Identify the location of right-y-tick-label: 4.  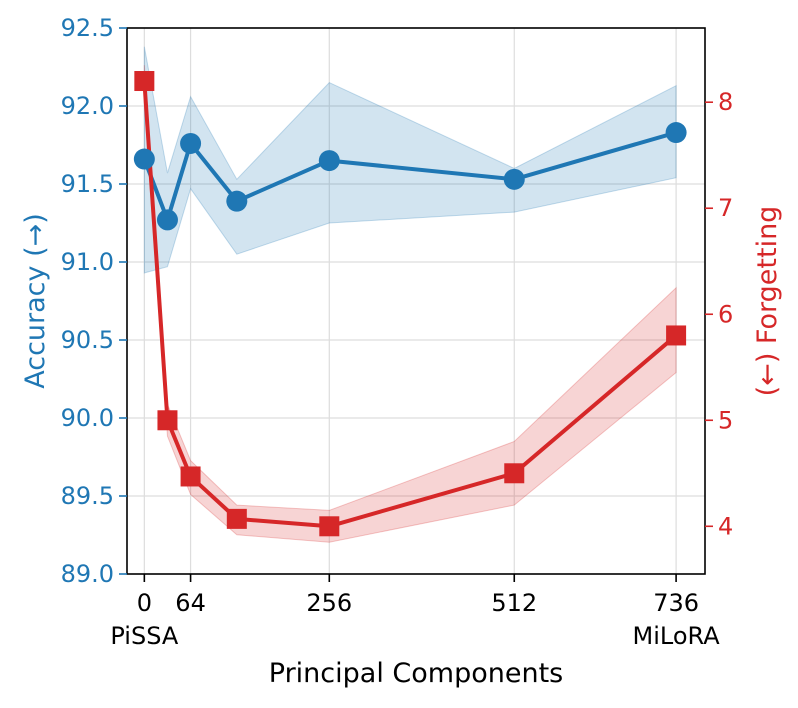
(725, 526).